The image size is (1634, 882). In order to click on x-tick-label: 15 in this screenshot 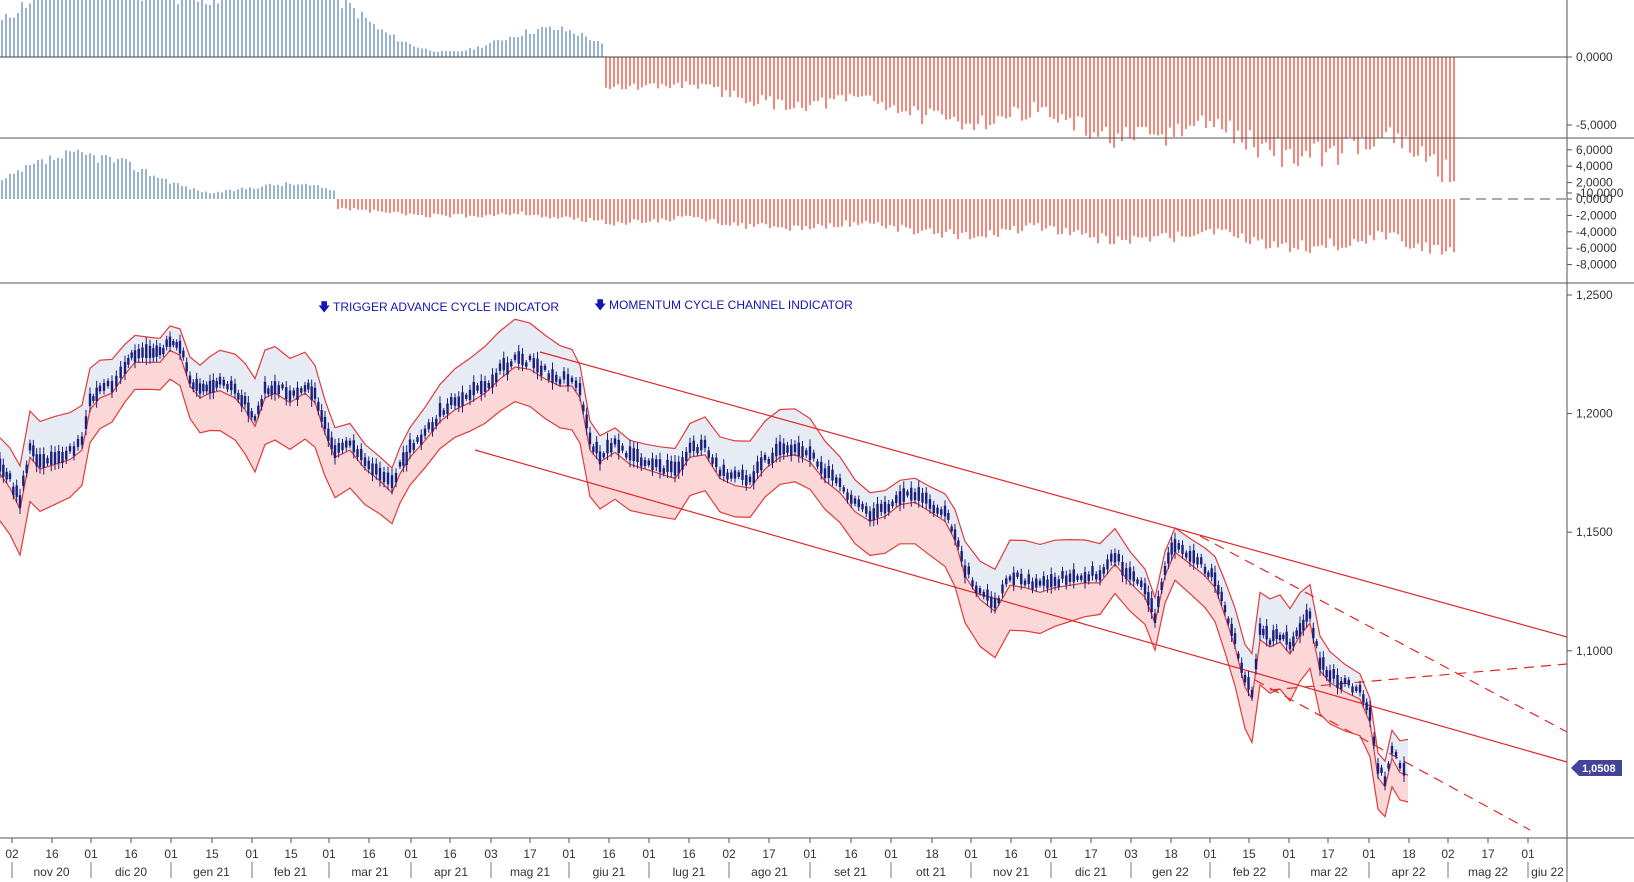, I will do `click(291, 854)`.